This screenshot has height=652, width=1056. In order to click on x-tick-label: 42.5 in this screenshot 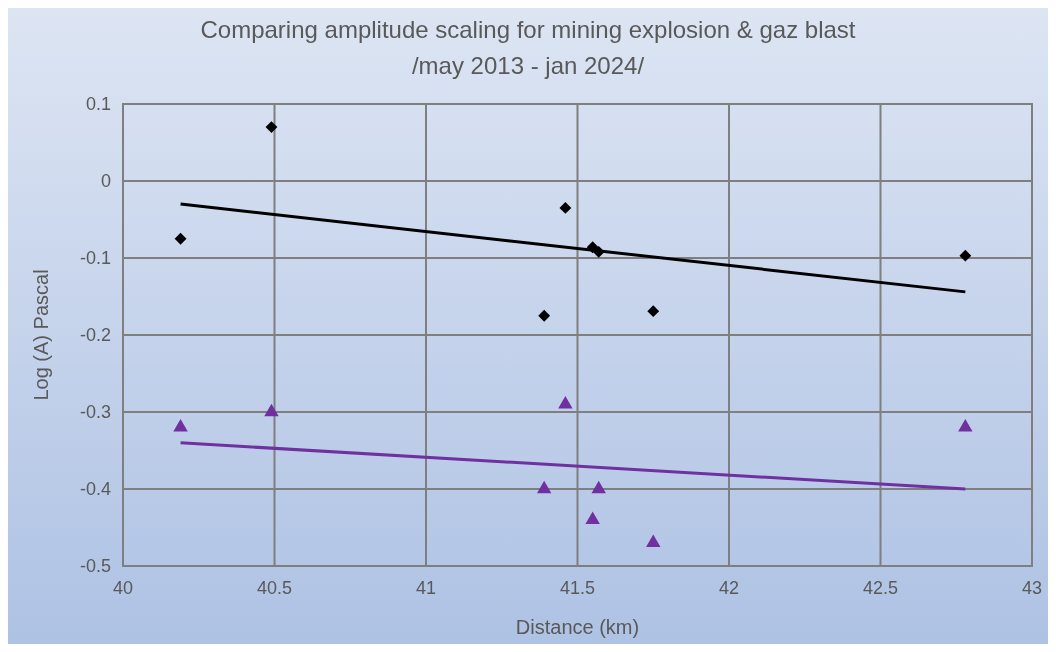, I will do `click(880, 588)`.